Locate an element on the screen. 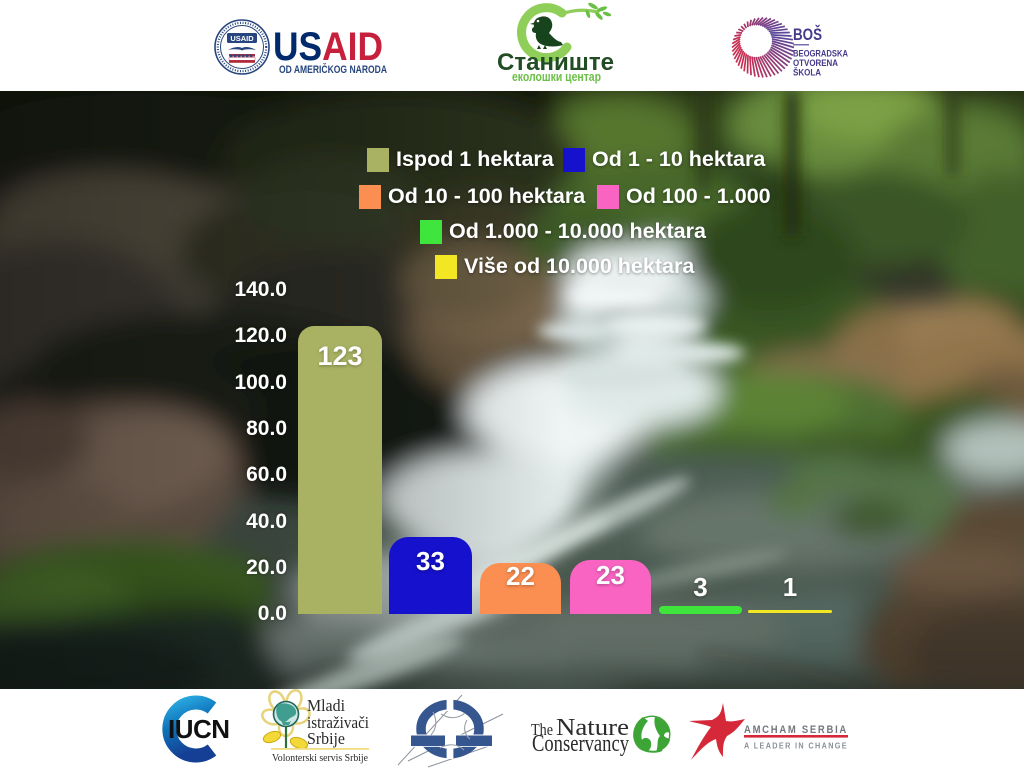  svg-text: AMCHAM SERBIA is located at coordinates (796, 730).